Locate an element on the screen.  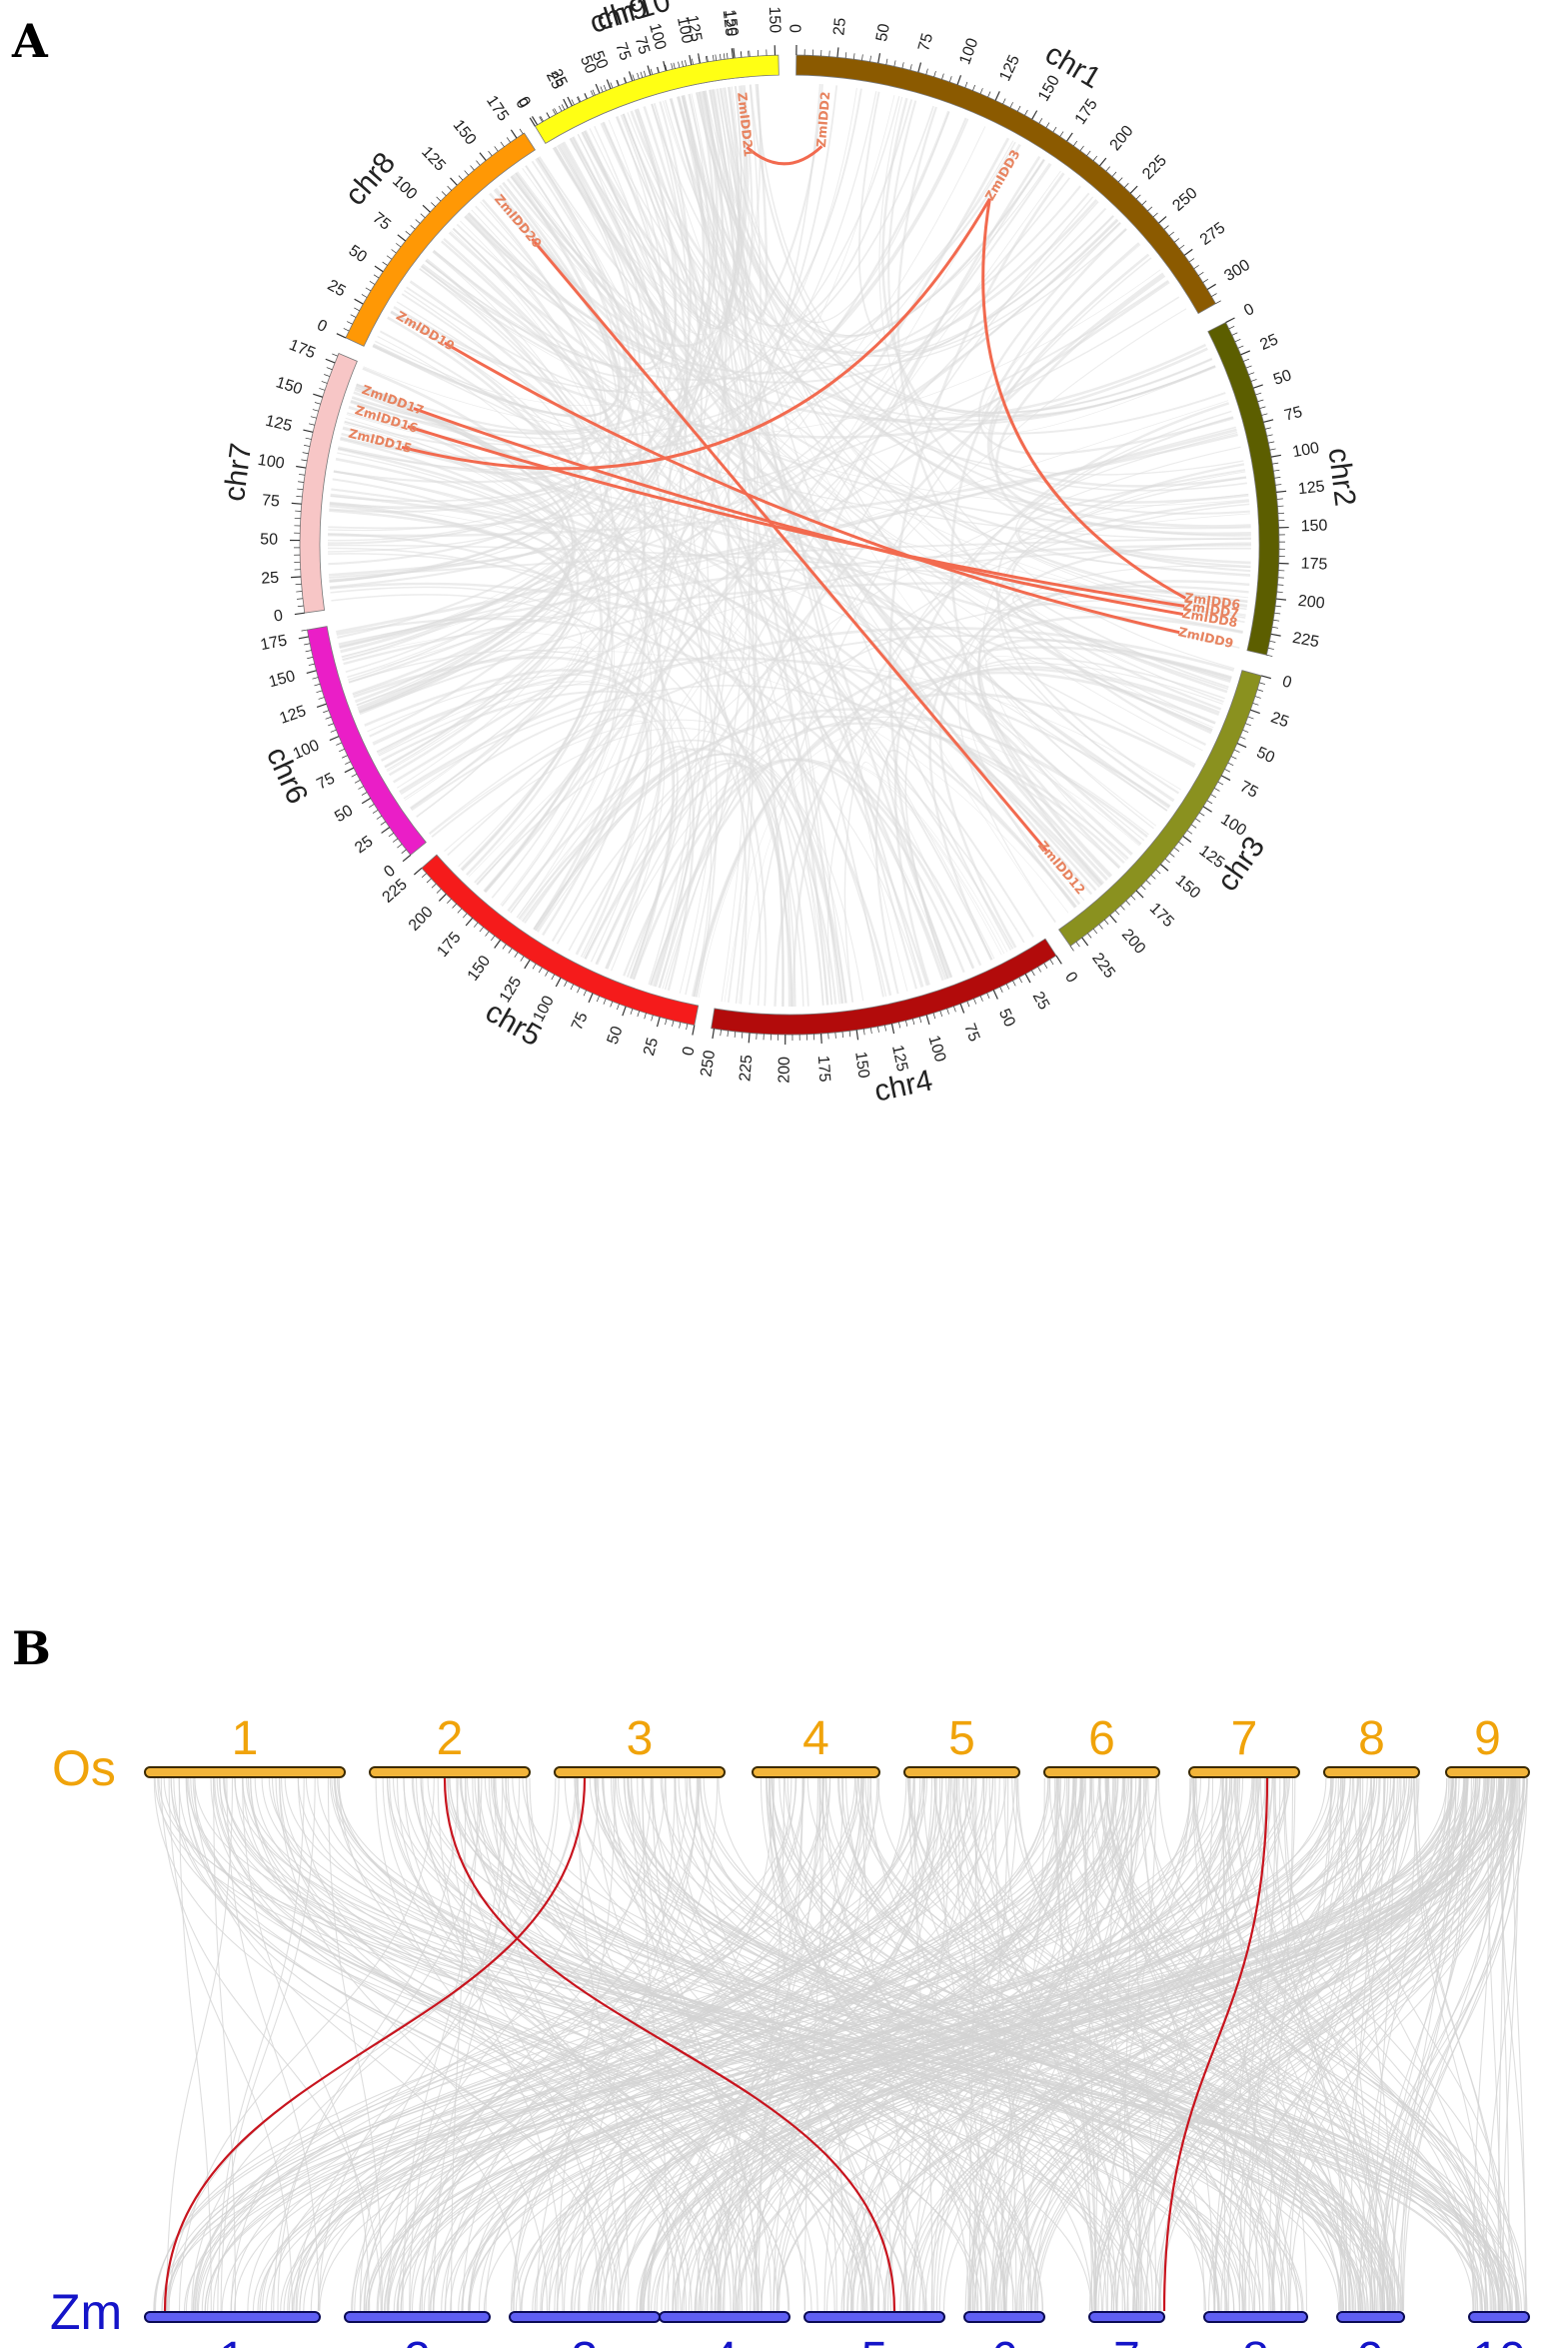
gene-link-ZmIDD9-ZmIDD19 is located at coordinates (812, 488).